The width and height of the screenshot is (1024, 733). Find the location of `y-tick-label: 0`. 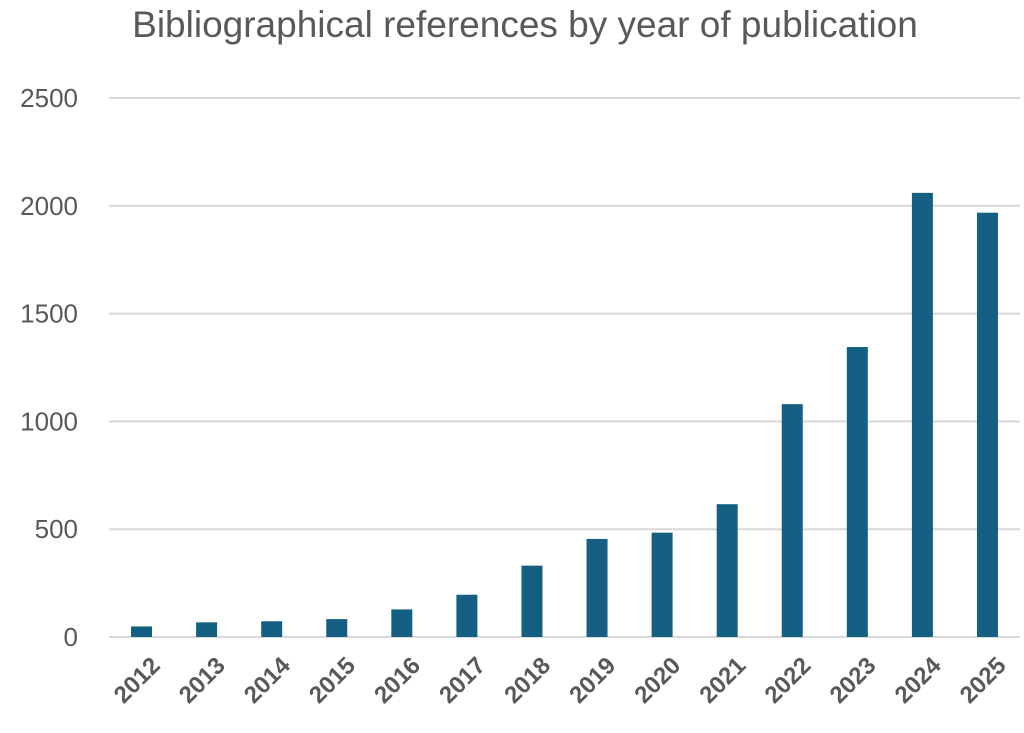

y-tick-label: 0 is located at coordinates (71, 637).